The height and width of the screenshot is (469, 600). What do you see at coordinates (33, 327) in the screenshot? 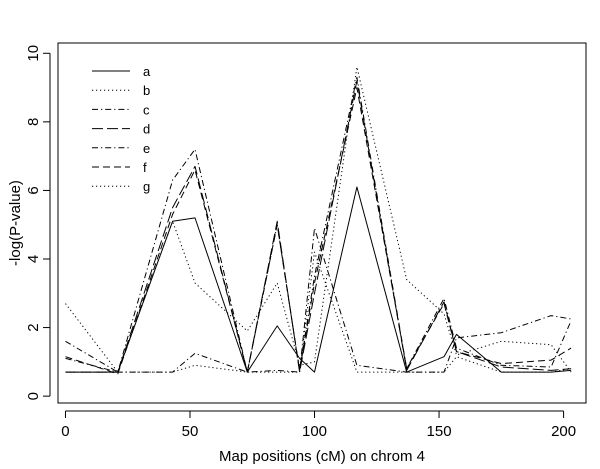
I see `y-tick-label: 2` at bounding box center [33, 327].